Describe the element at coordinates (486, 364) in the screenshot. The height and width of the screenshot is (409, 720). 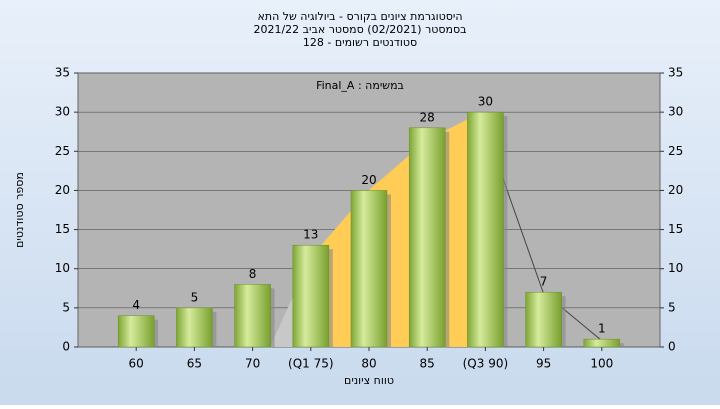
I see `x-tick-label: (Q3 90)` at that location.